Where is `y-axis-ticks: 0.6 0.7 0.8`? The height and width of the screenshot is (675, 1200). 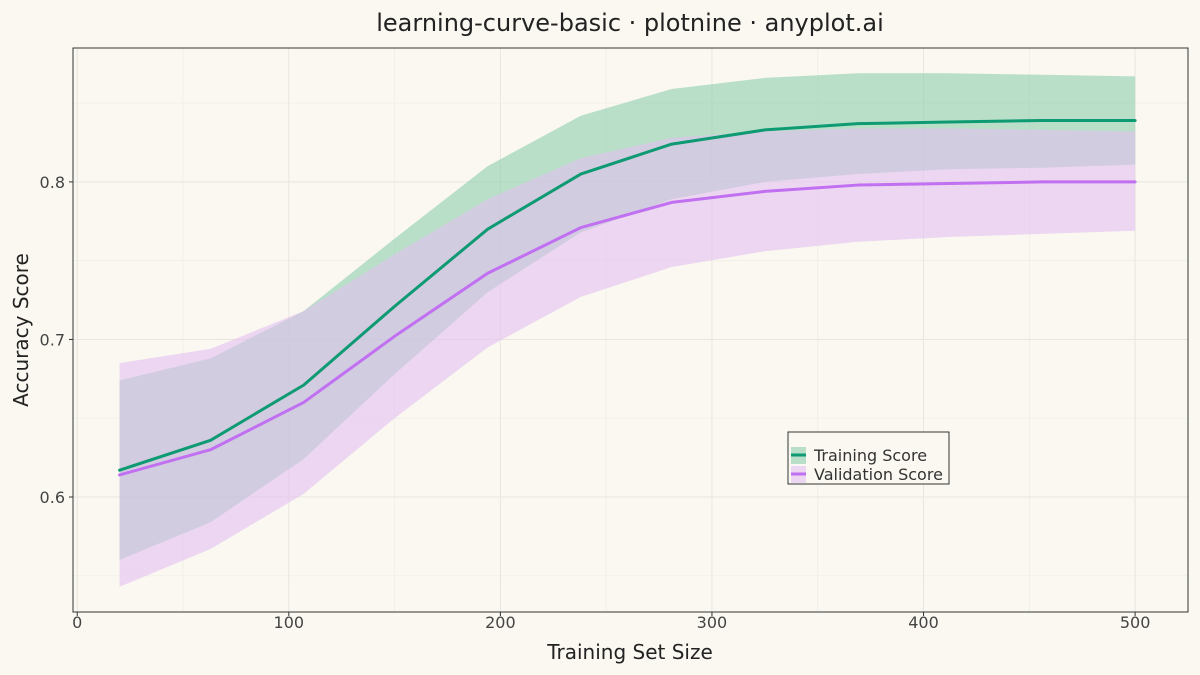
y-axis-ticks: 0.6 0.7 0.8 is located at coordinates (56, 340).